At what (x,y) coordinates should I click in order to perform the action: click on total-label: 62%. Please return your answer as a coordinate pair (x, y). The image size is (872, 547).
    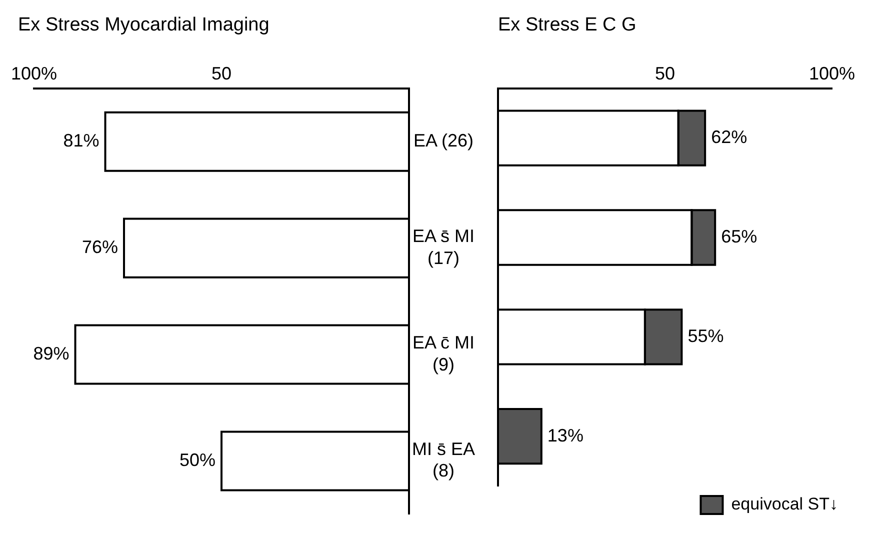
    Looking at the image, I should click on (729, 137).